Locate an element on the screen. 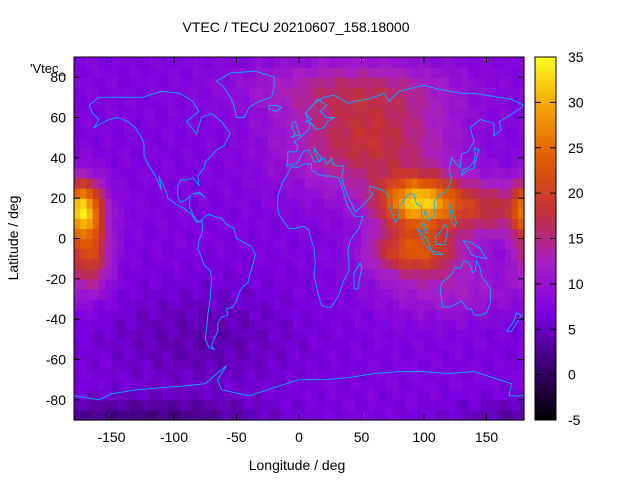  colorbar-tick-label: 35 is located at coordinates (576, 57).